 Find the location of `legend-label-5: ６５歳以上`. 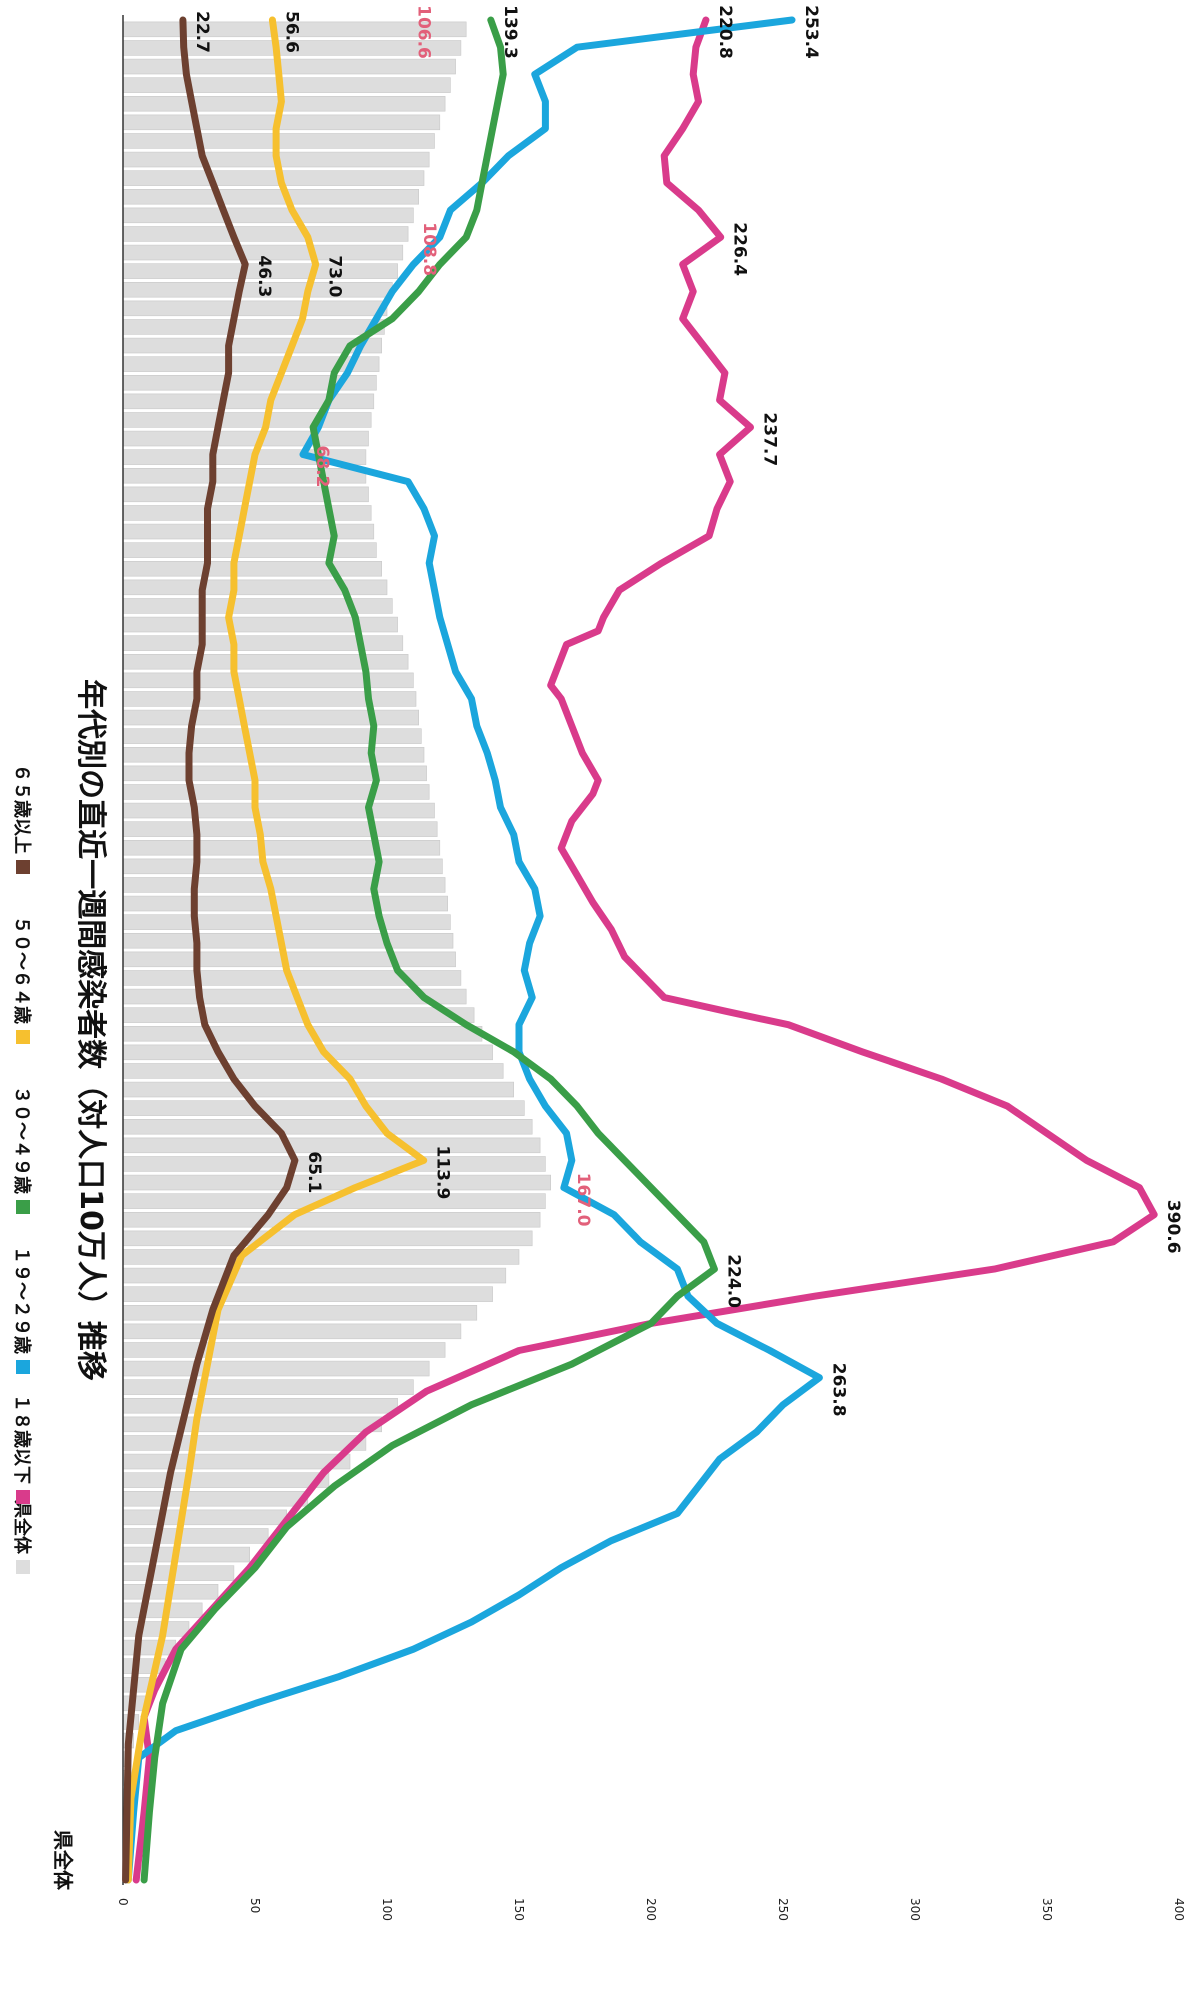

legend-label-5: ６５歳以上 is located at coordinates (21, 809).